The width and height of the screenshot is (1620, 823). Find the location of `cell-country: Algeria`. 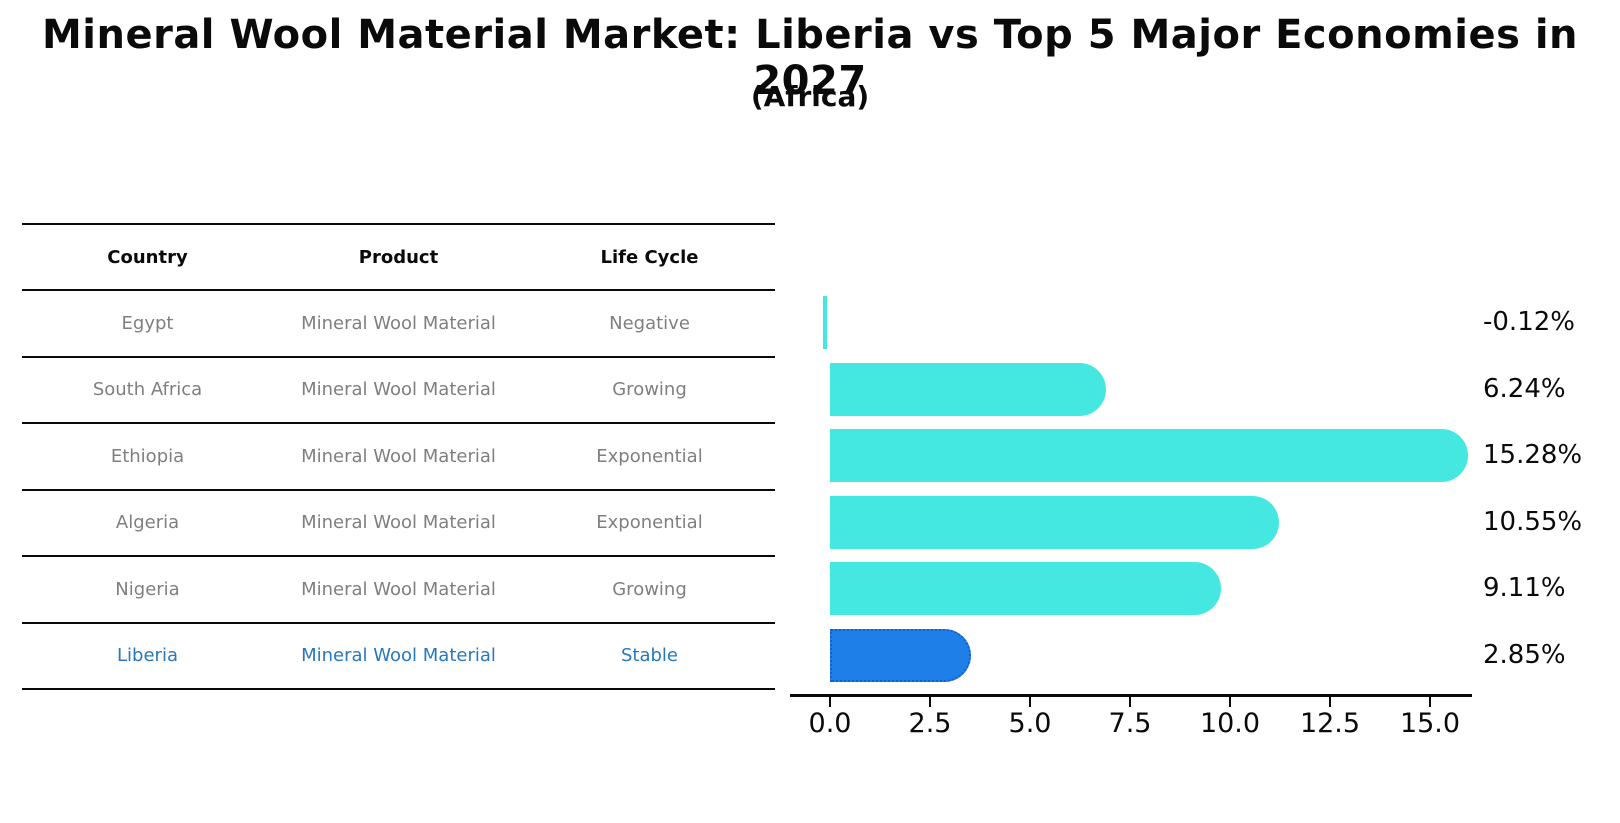

cell-country: Algeria is located at coordinates (147, 523).